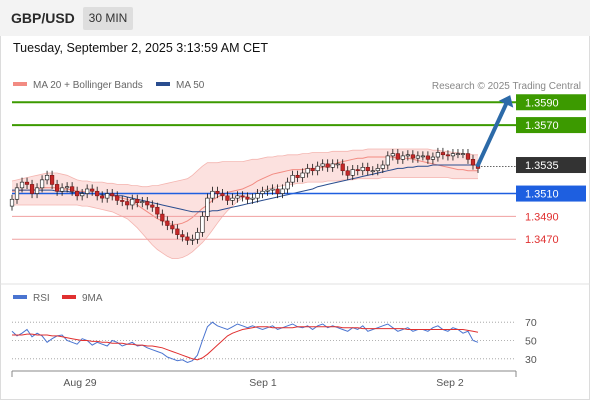 Image resolution: width=590 pixels, height=400 pixels. What do you see at coordinates (244, 168) in the screenshot?
I see `bollinger-upper-line` at bounding box center [244, 168].